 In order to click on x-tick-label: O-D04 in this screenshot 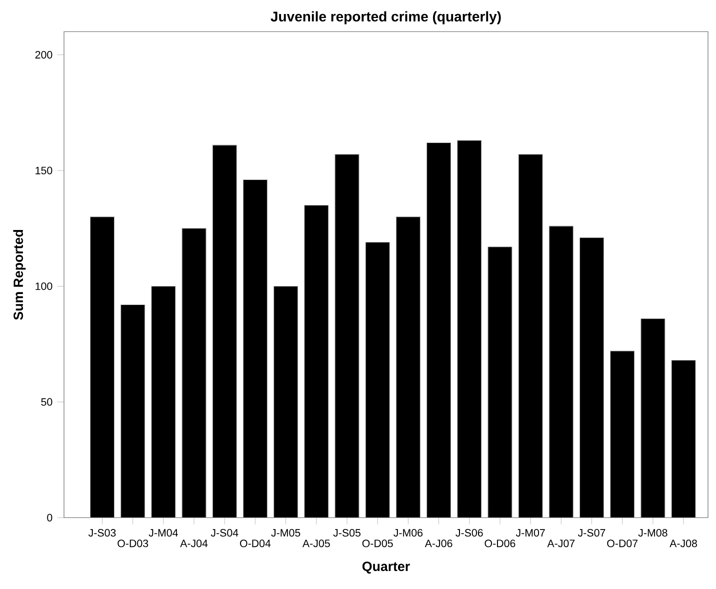, I will do `click(255, 544)`.